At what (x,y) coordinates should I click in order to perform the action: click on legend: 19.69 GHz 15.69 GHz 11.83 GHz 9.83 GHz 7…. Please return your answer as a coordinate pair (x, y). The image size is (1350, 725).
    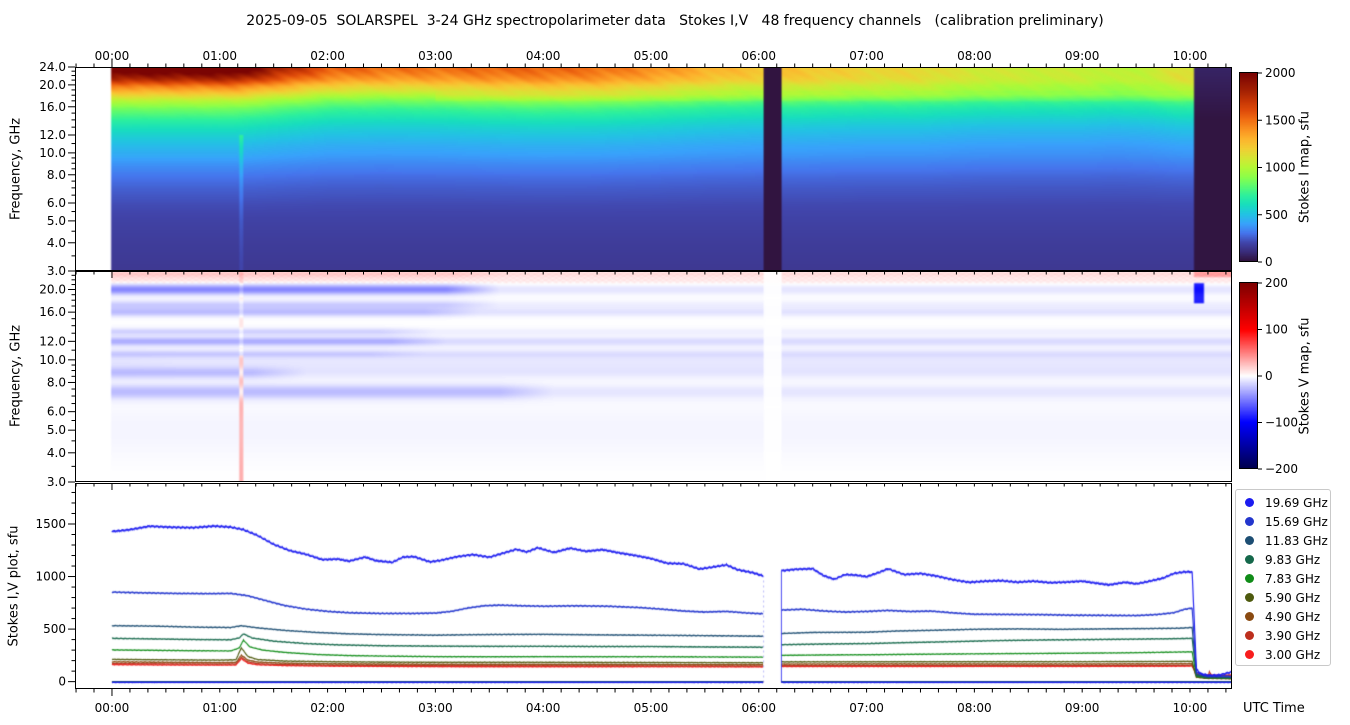
    Looking at the image, I should click on (1283, 577).